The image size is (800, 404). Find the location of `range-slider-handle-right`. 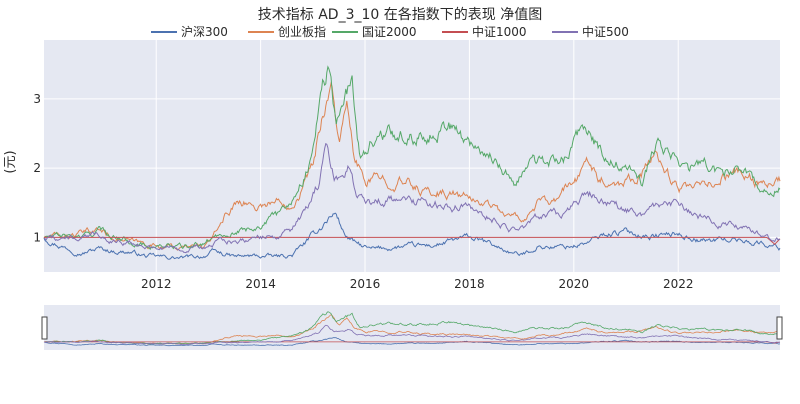

range-slider-handle-right is located at coordinates (779, 328).